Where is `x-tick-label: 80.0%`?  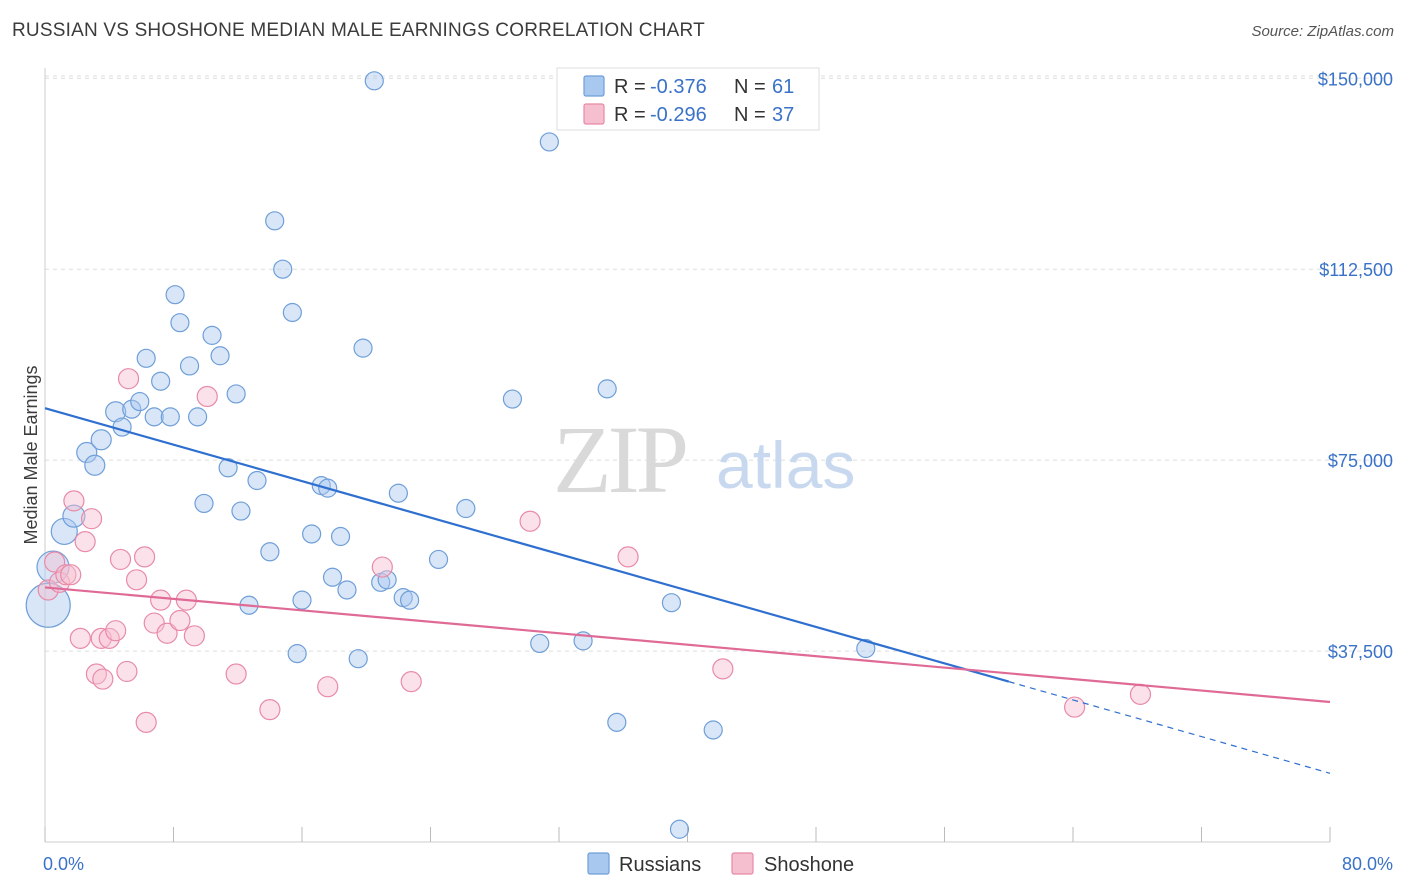
x-tick-label: 80.0% is located at coordinates (1367, 864).